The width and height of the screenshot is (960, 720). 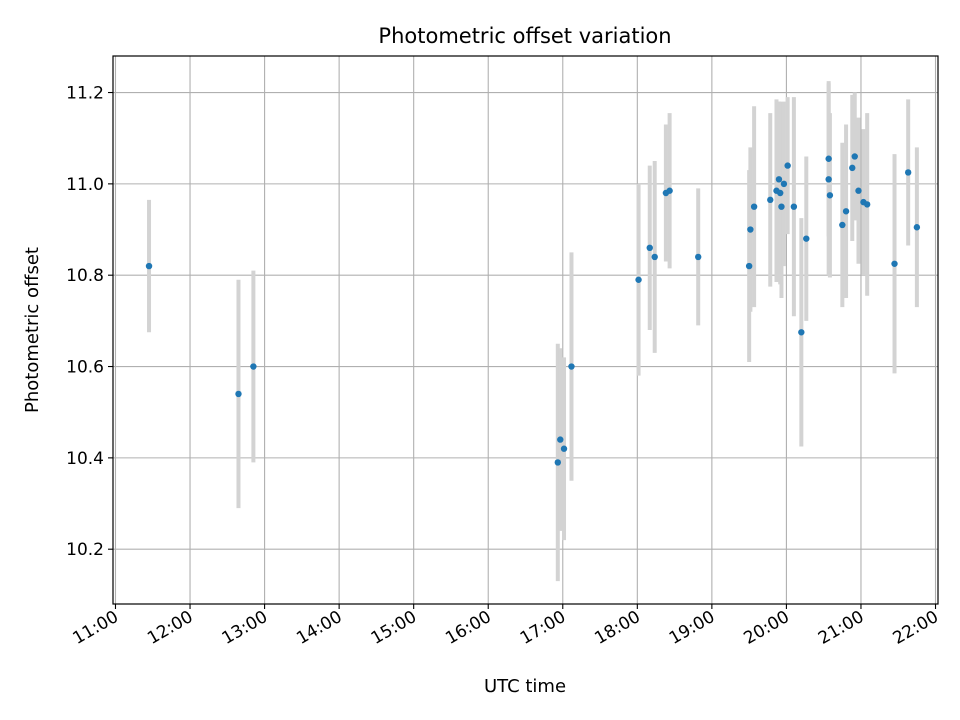 What do you see at coordinates (32, 330) in the screenshot?
I see `y-axis-label: Photometric offset` at bounding box center [32, 330].